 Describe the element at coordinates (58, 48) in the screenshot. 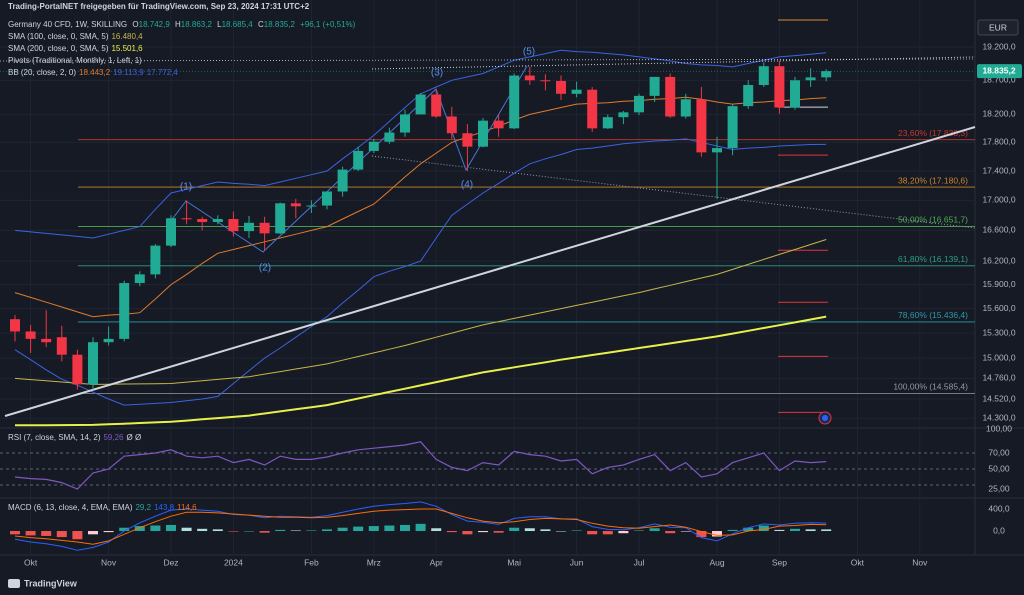

I see `legend-name: SMA (200, close, 0, SMA, 5)` at that location.